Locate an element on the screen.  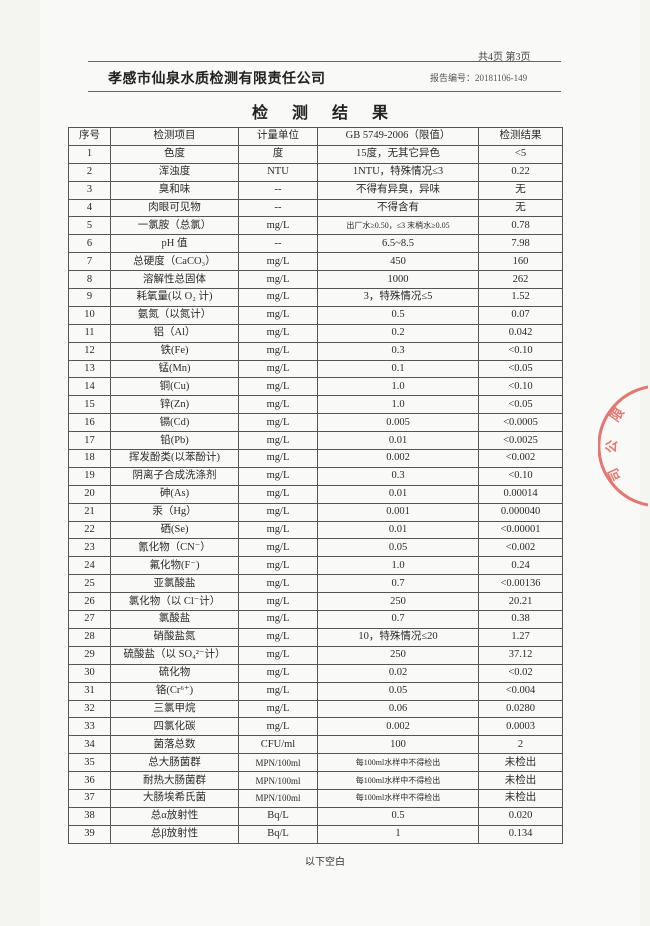
cell-limit: 0.05 is located at coordinates (398, 548).